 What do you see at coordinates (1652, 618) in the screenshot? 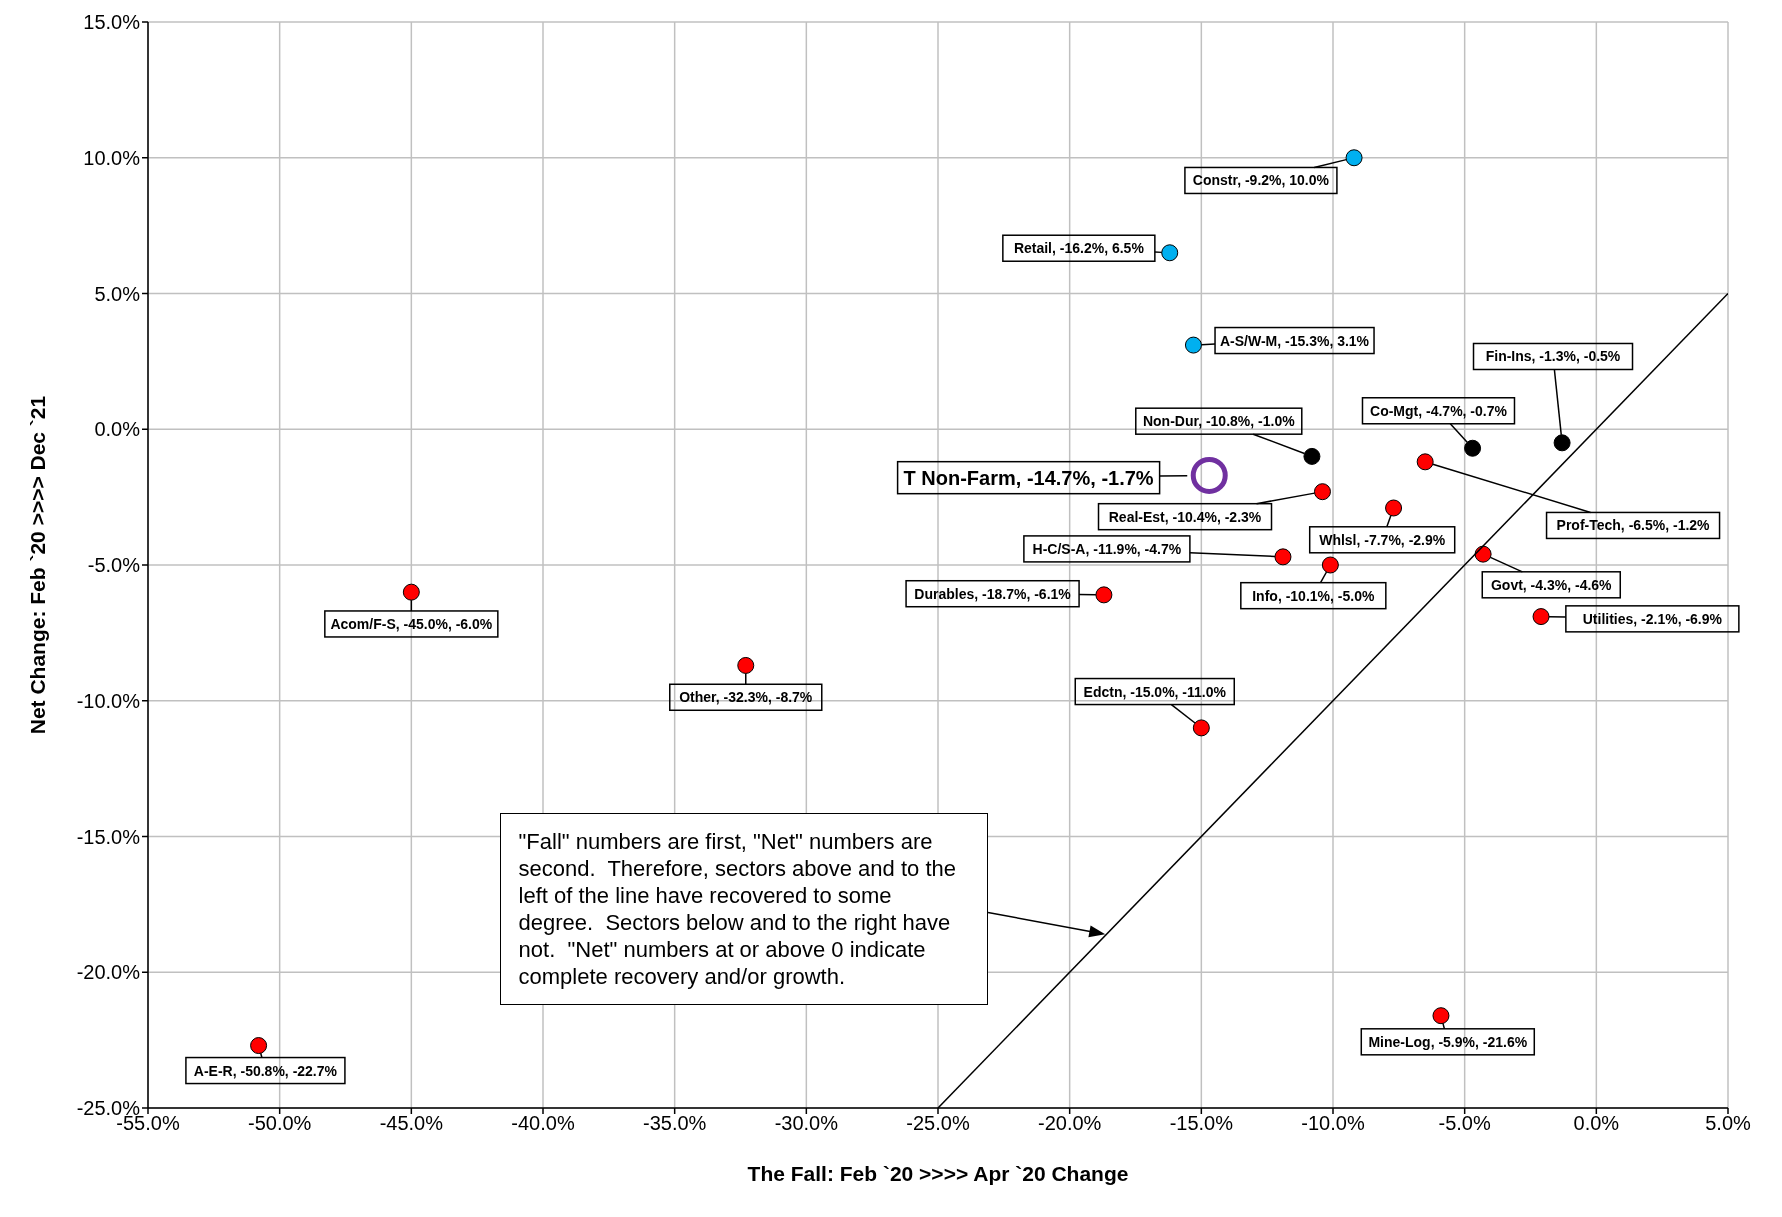
I see `annotation: Utilities, -2.1%, -6.9%` at bounding box center [1652, 618].